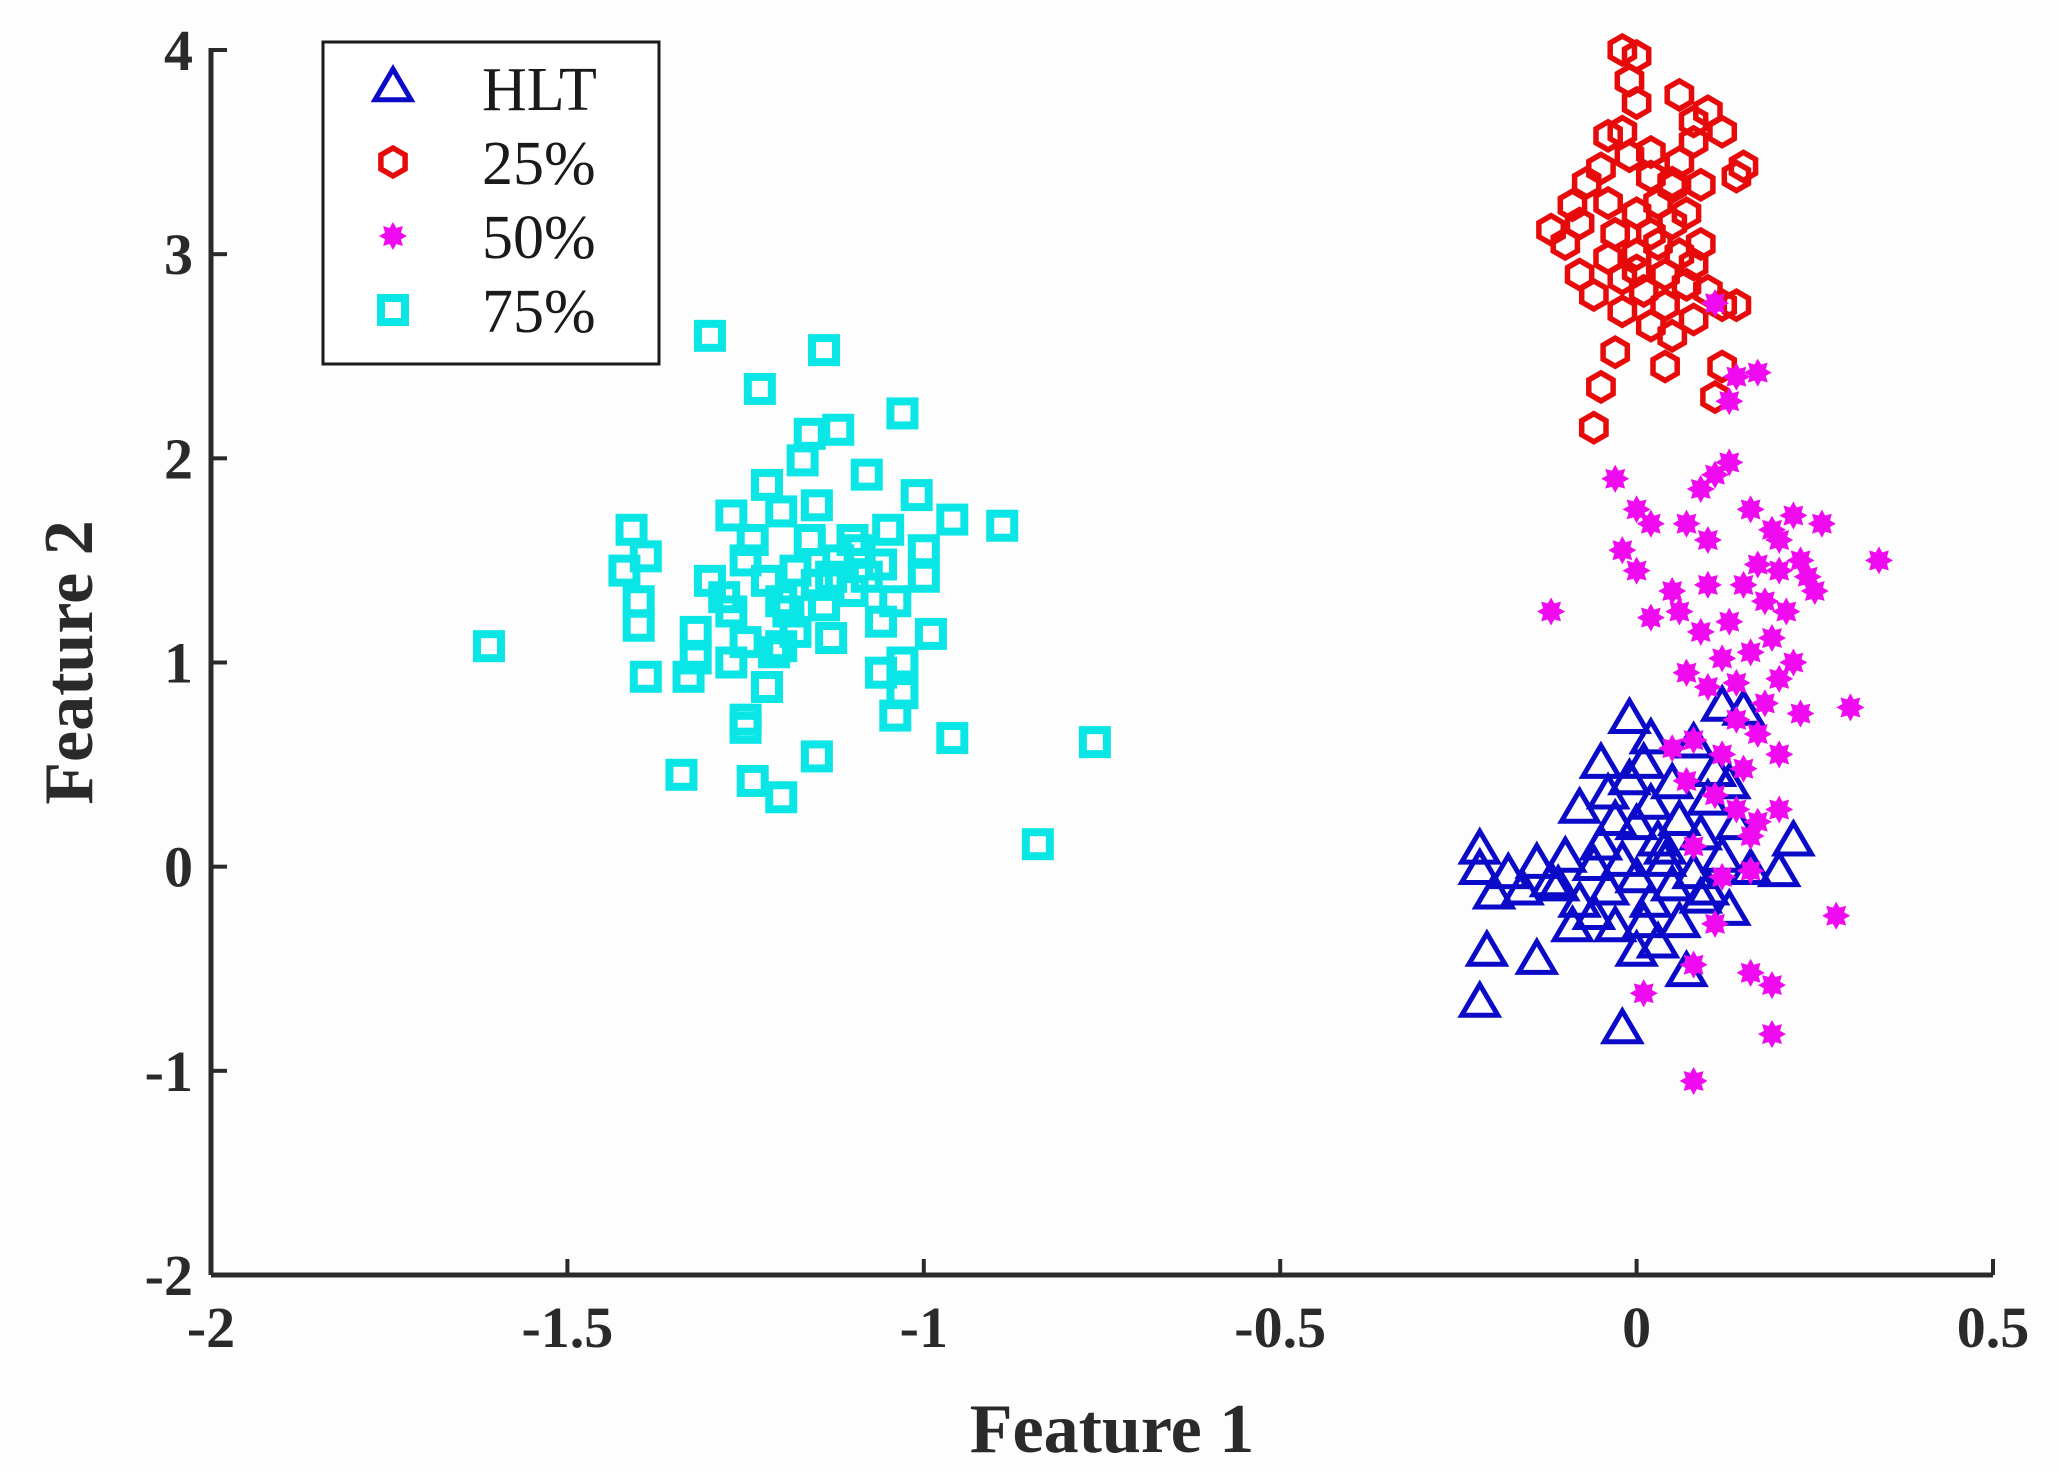 This screenshot has width=2059, height=1472. Describe the element at coordinates (539, 90) in the screenshot. I see `legend-label: HLT` at that location.